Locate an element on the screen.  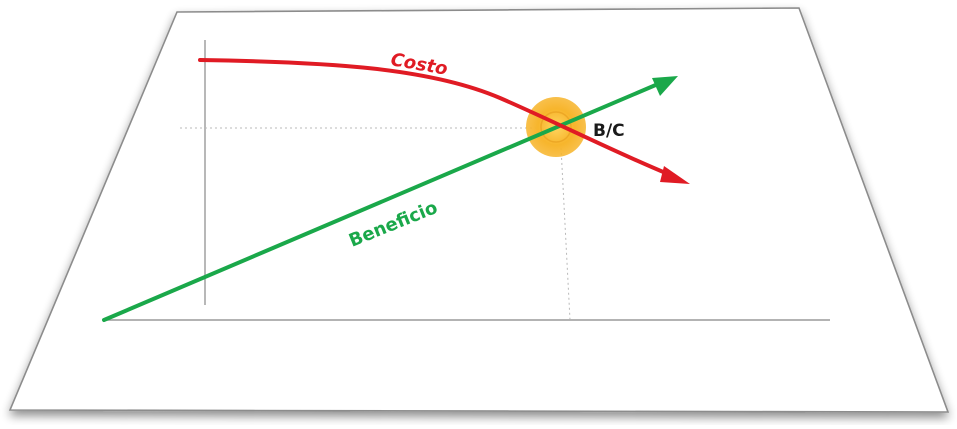
vertical-guide-line is located at coordinates (565, 224).